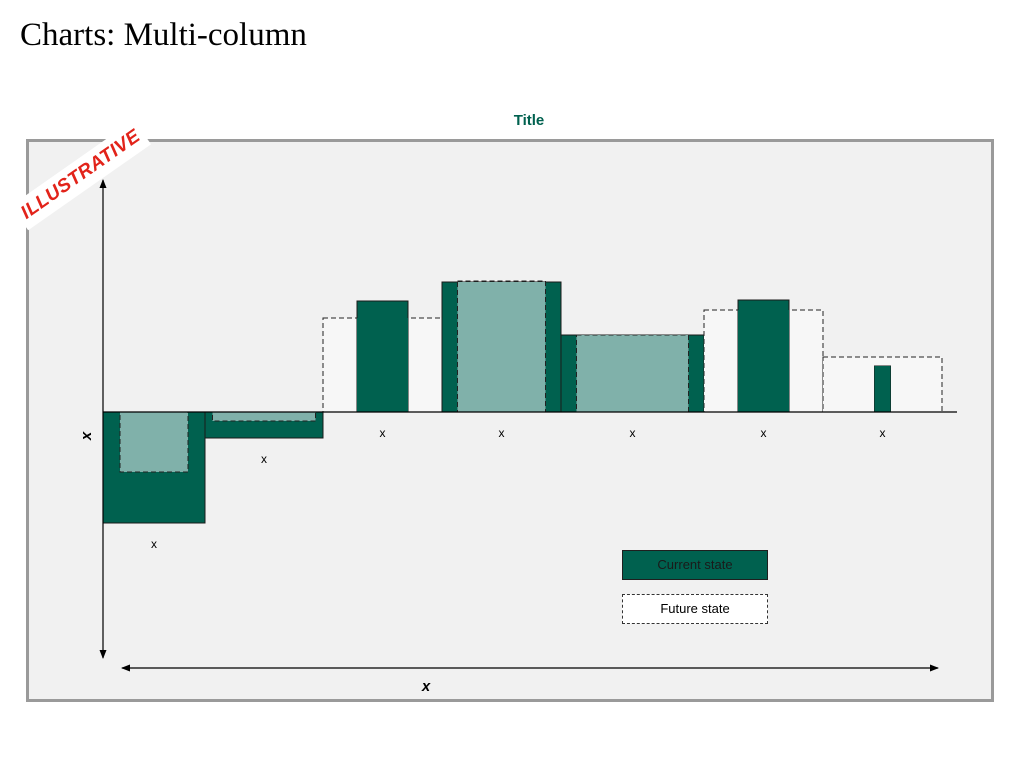 This screenshot has width=1024, height=768. Describe the element at coordinates (86, 436) in the screenshot. I see `y-axis-label: x` at that location.